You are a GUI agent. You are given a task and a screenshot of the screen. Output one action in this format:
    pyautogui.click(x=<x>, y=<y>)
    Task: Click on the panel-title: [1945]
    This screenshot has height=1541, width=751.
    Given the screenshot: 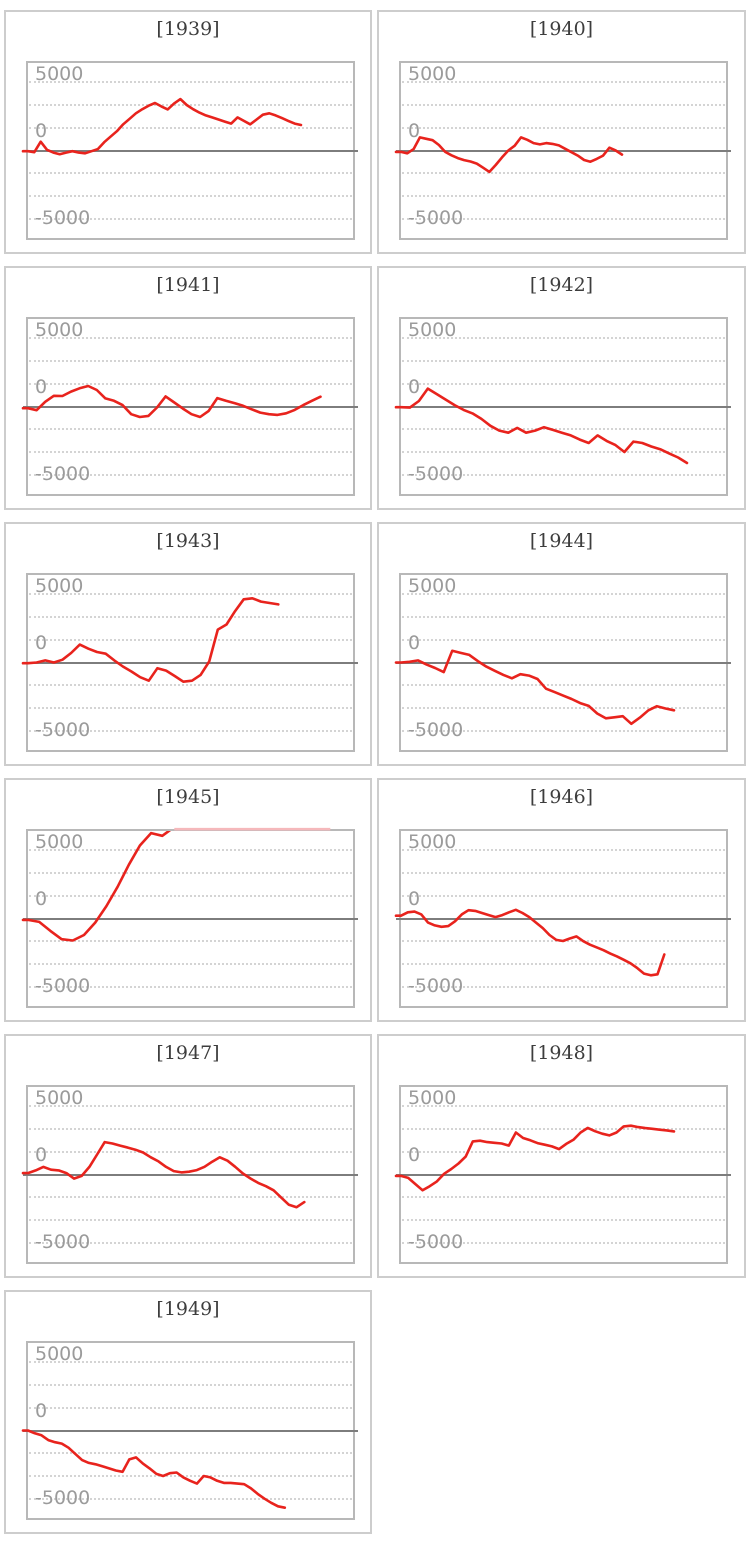 What is the action you would take?
    pyautogui.click(x=188, y=797)
    